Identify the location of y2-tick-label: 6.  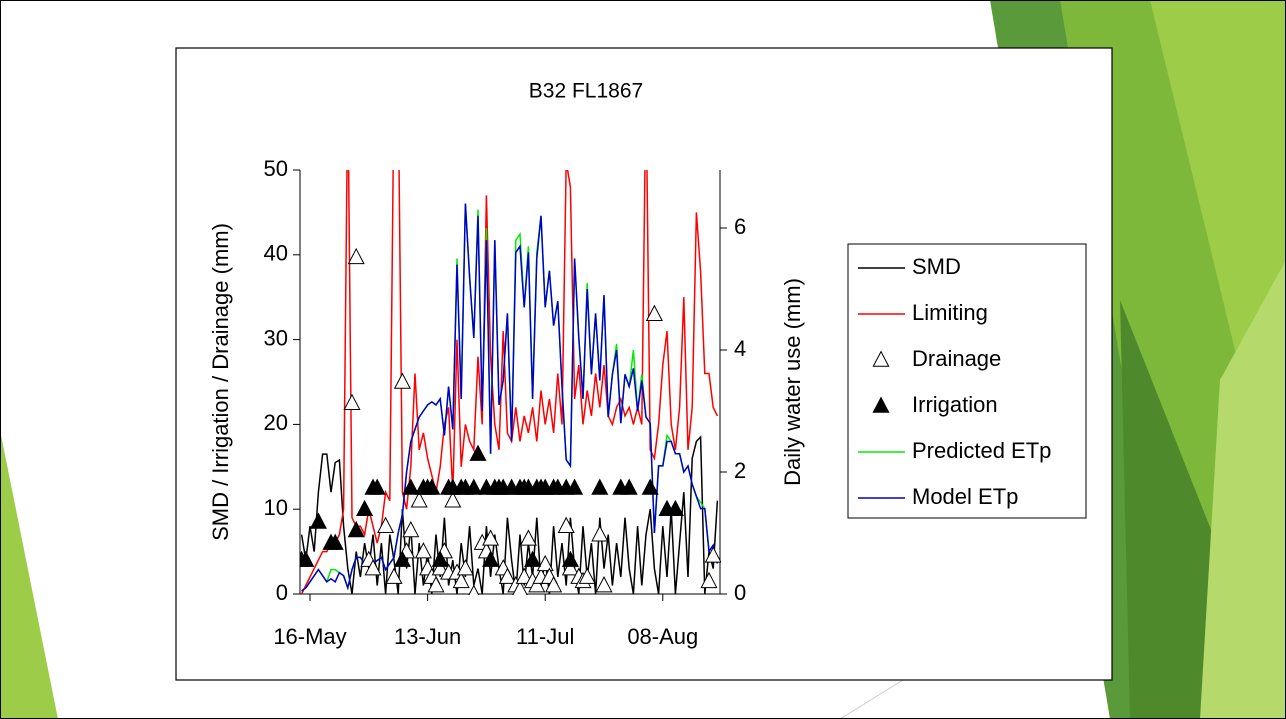
(740, 226).